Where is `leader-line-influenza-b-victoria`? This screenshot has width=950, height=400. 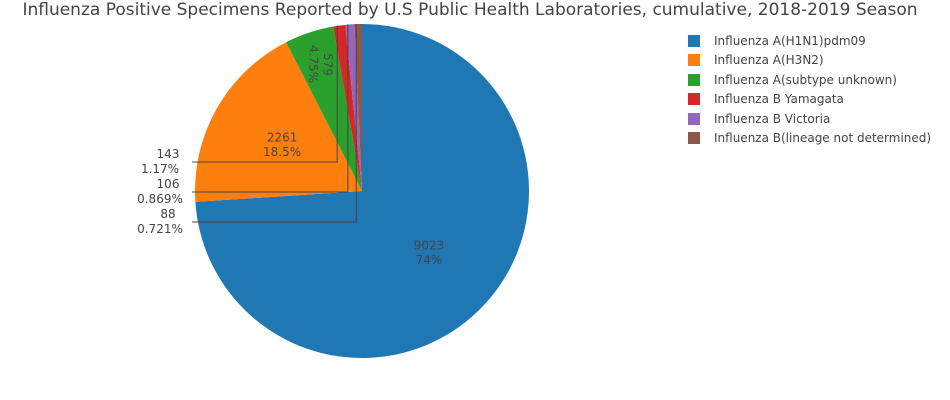 leader-line-influenza-b-victoria is located at coordinates (270, 108).